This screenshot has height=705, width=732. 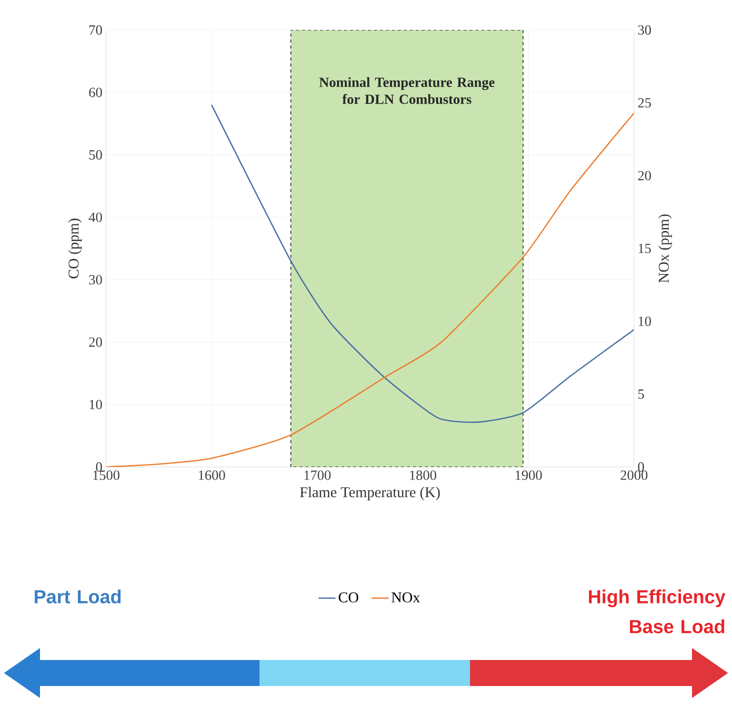 What do you see at coordinates (644, 249) in the screenshot?
I see `y2-tick-label: 15` at bounding box center [644, 249].